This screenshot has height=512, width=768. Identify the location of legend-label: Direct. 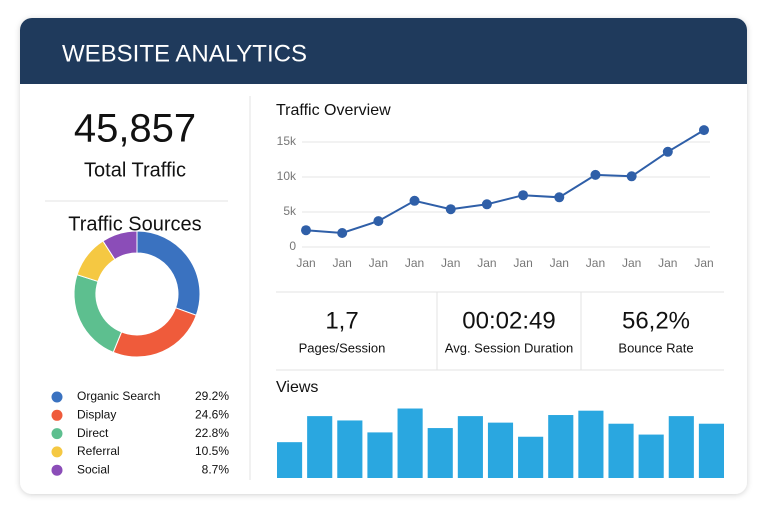
(93, 433).